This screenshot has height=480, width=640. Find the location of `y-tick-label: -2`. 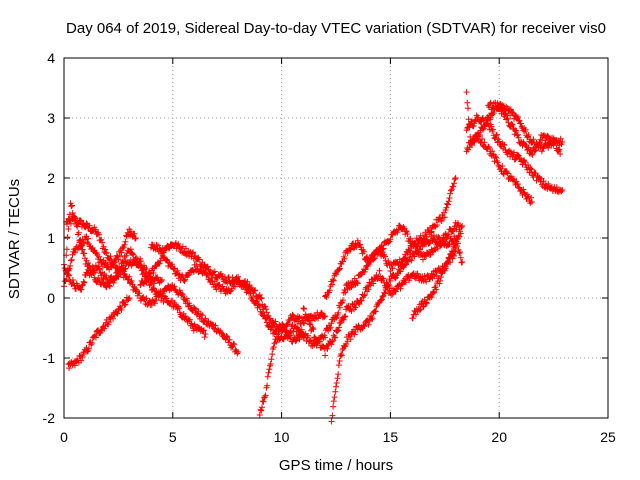

y-tick-label: -2 is located at coordinates (49, 418).